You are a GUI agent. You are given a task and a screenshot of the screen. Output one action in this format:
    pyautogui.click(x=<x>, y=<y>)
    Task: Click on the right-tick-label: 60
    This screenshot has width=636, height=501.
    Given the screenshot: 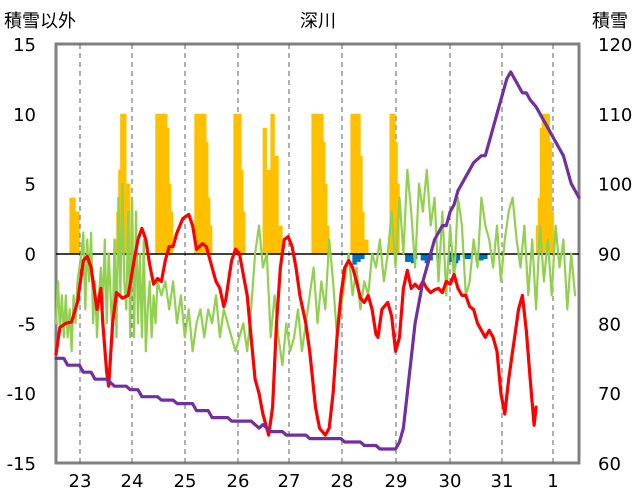 What is the action you would take?
    pyautogui.click(x=609, y=464)
    